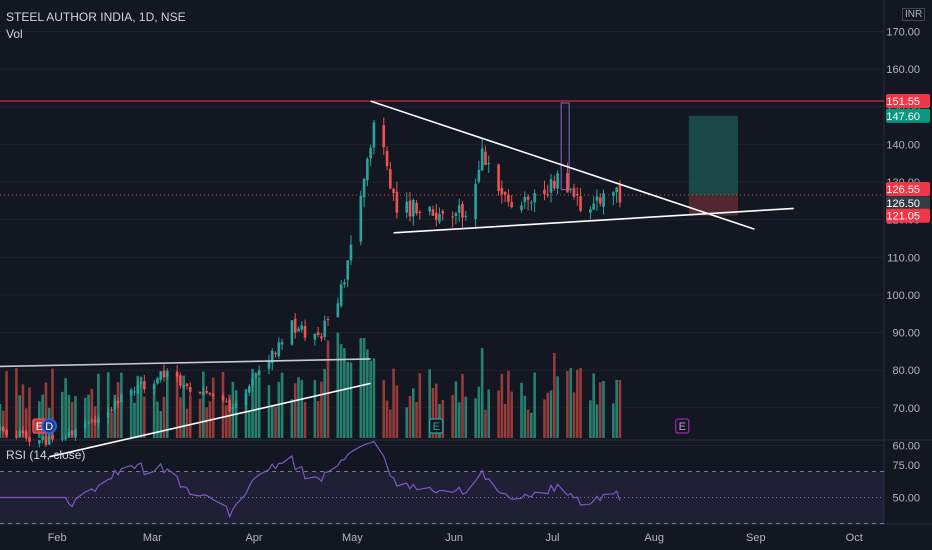 This screenshot has width=932, height=550. I want to click on symbol-title: STEEL AUTHOR INDIA, 1D, NSE, so click(96, 17).